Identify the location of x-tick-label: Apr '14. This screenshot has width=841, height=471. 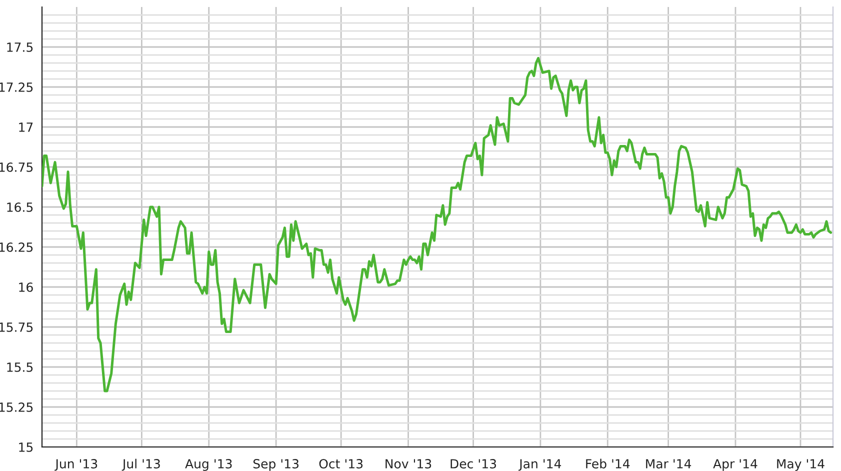
(735, 465).